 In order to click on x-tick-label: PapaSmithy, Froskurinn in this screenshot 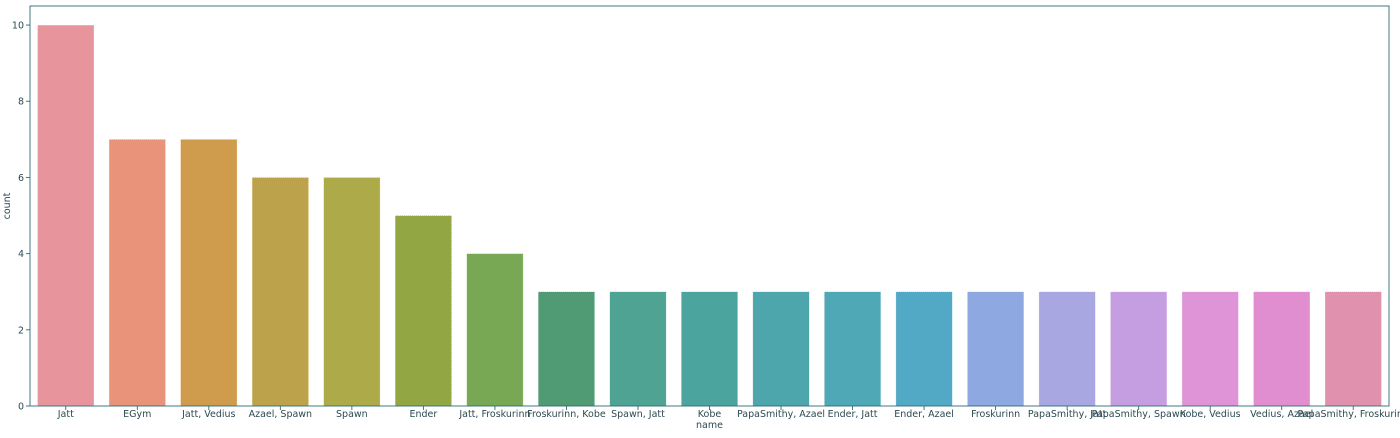, I will do `click(1349, 414)`.